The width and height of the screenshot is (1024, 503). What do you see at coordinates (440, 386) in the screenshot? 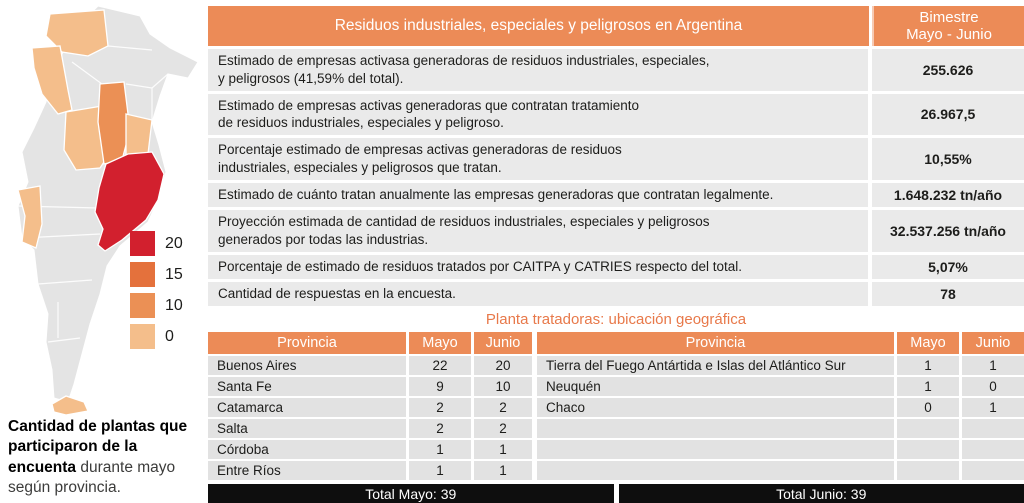
I see `cell-mayo: 9` at bounding box center [440, 386].